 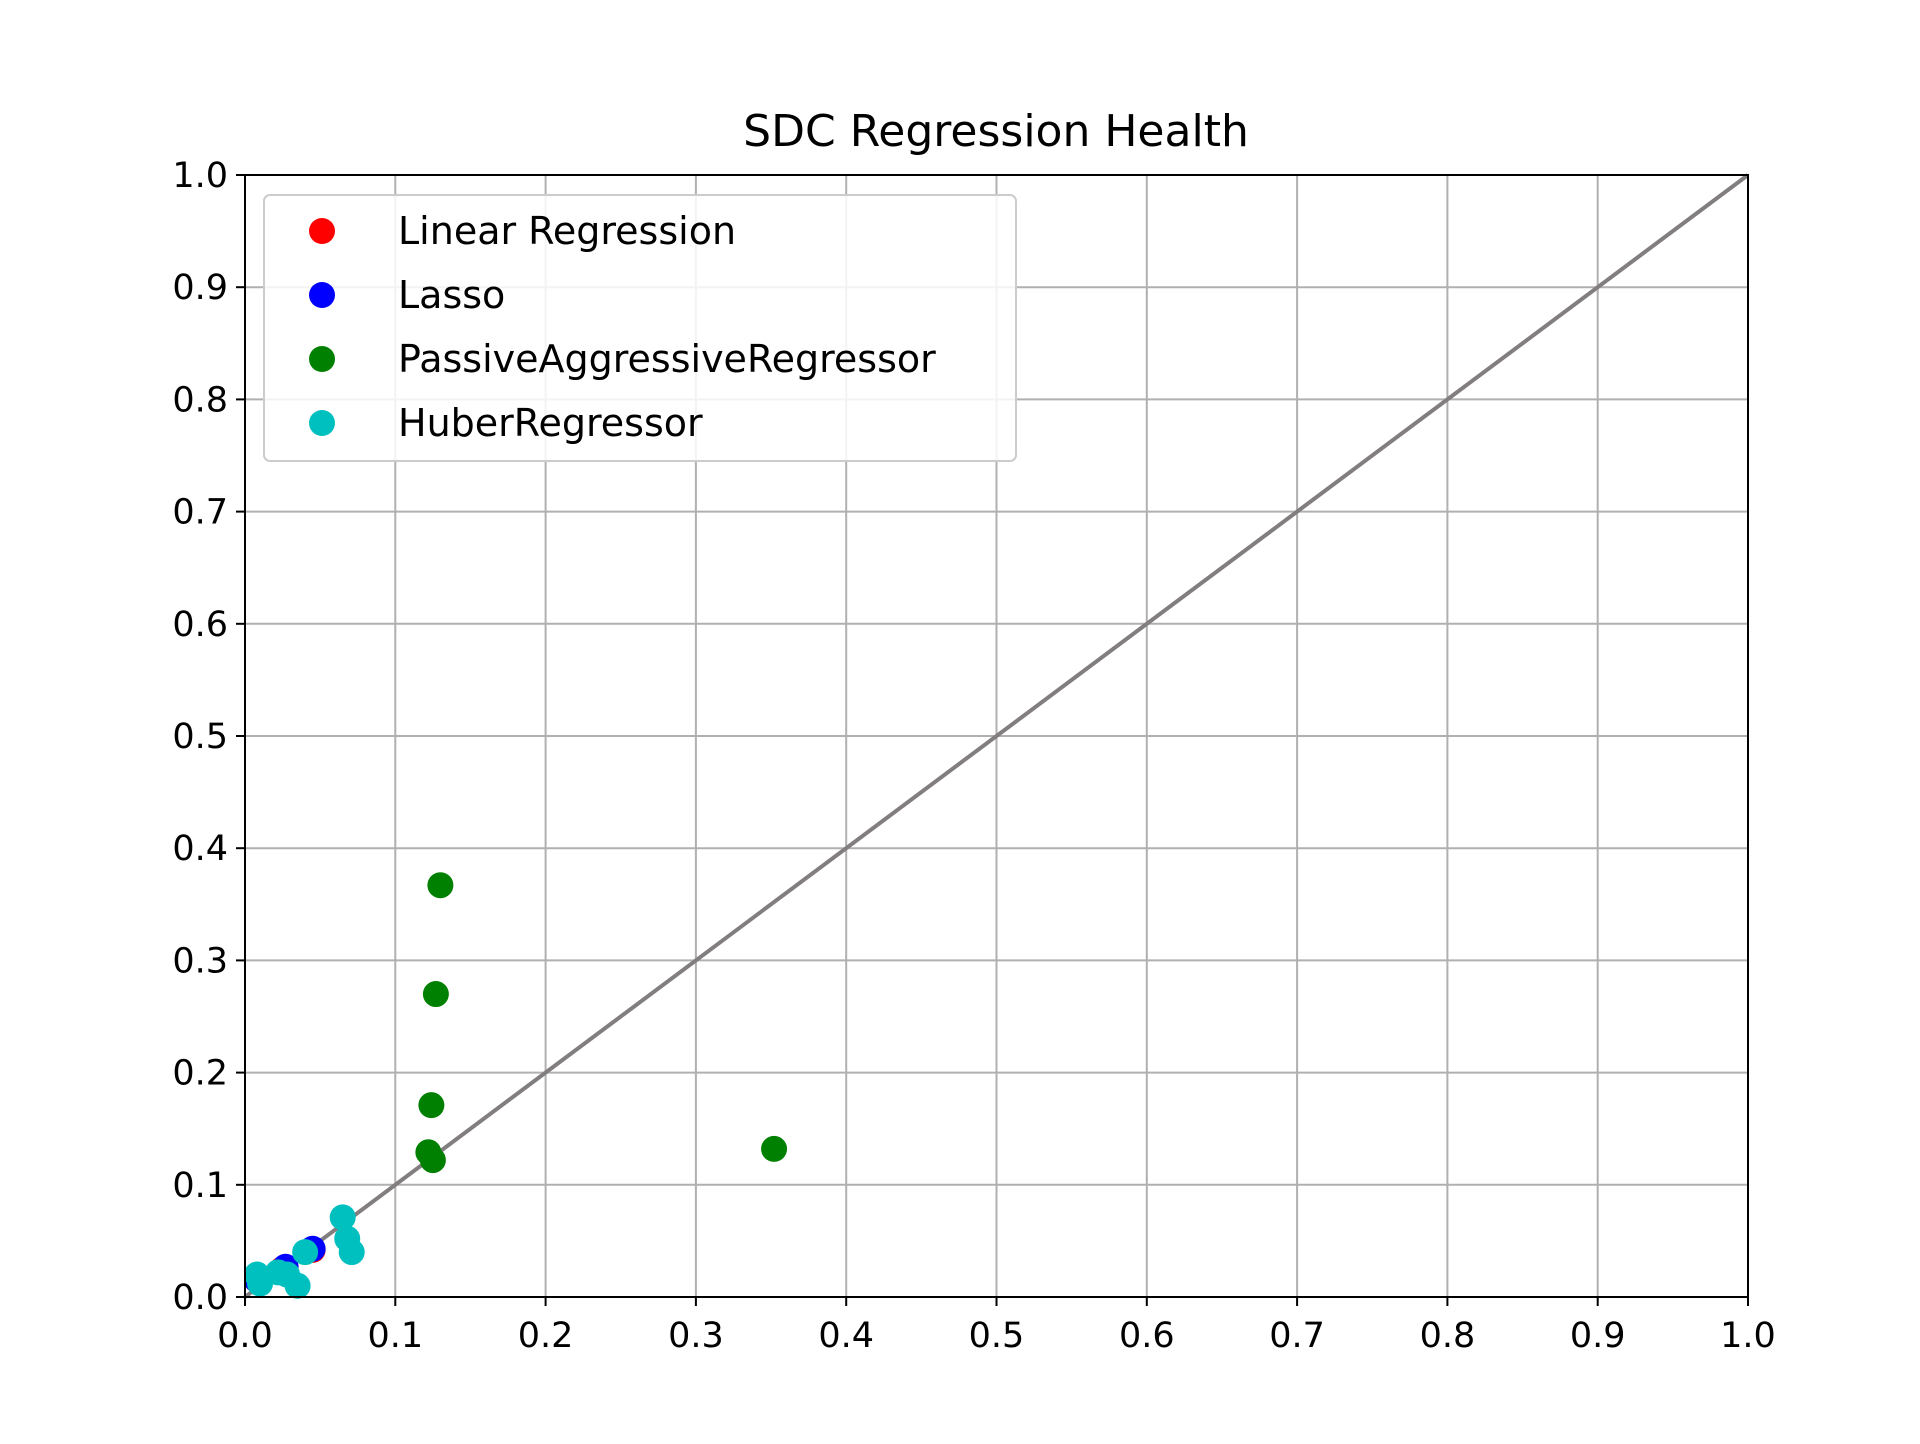 I want to click on x-tick-label: 0.2, so click(x=546, y=1336).